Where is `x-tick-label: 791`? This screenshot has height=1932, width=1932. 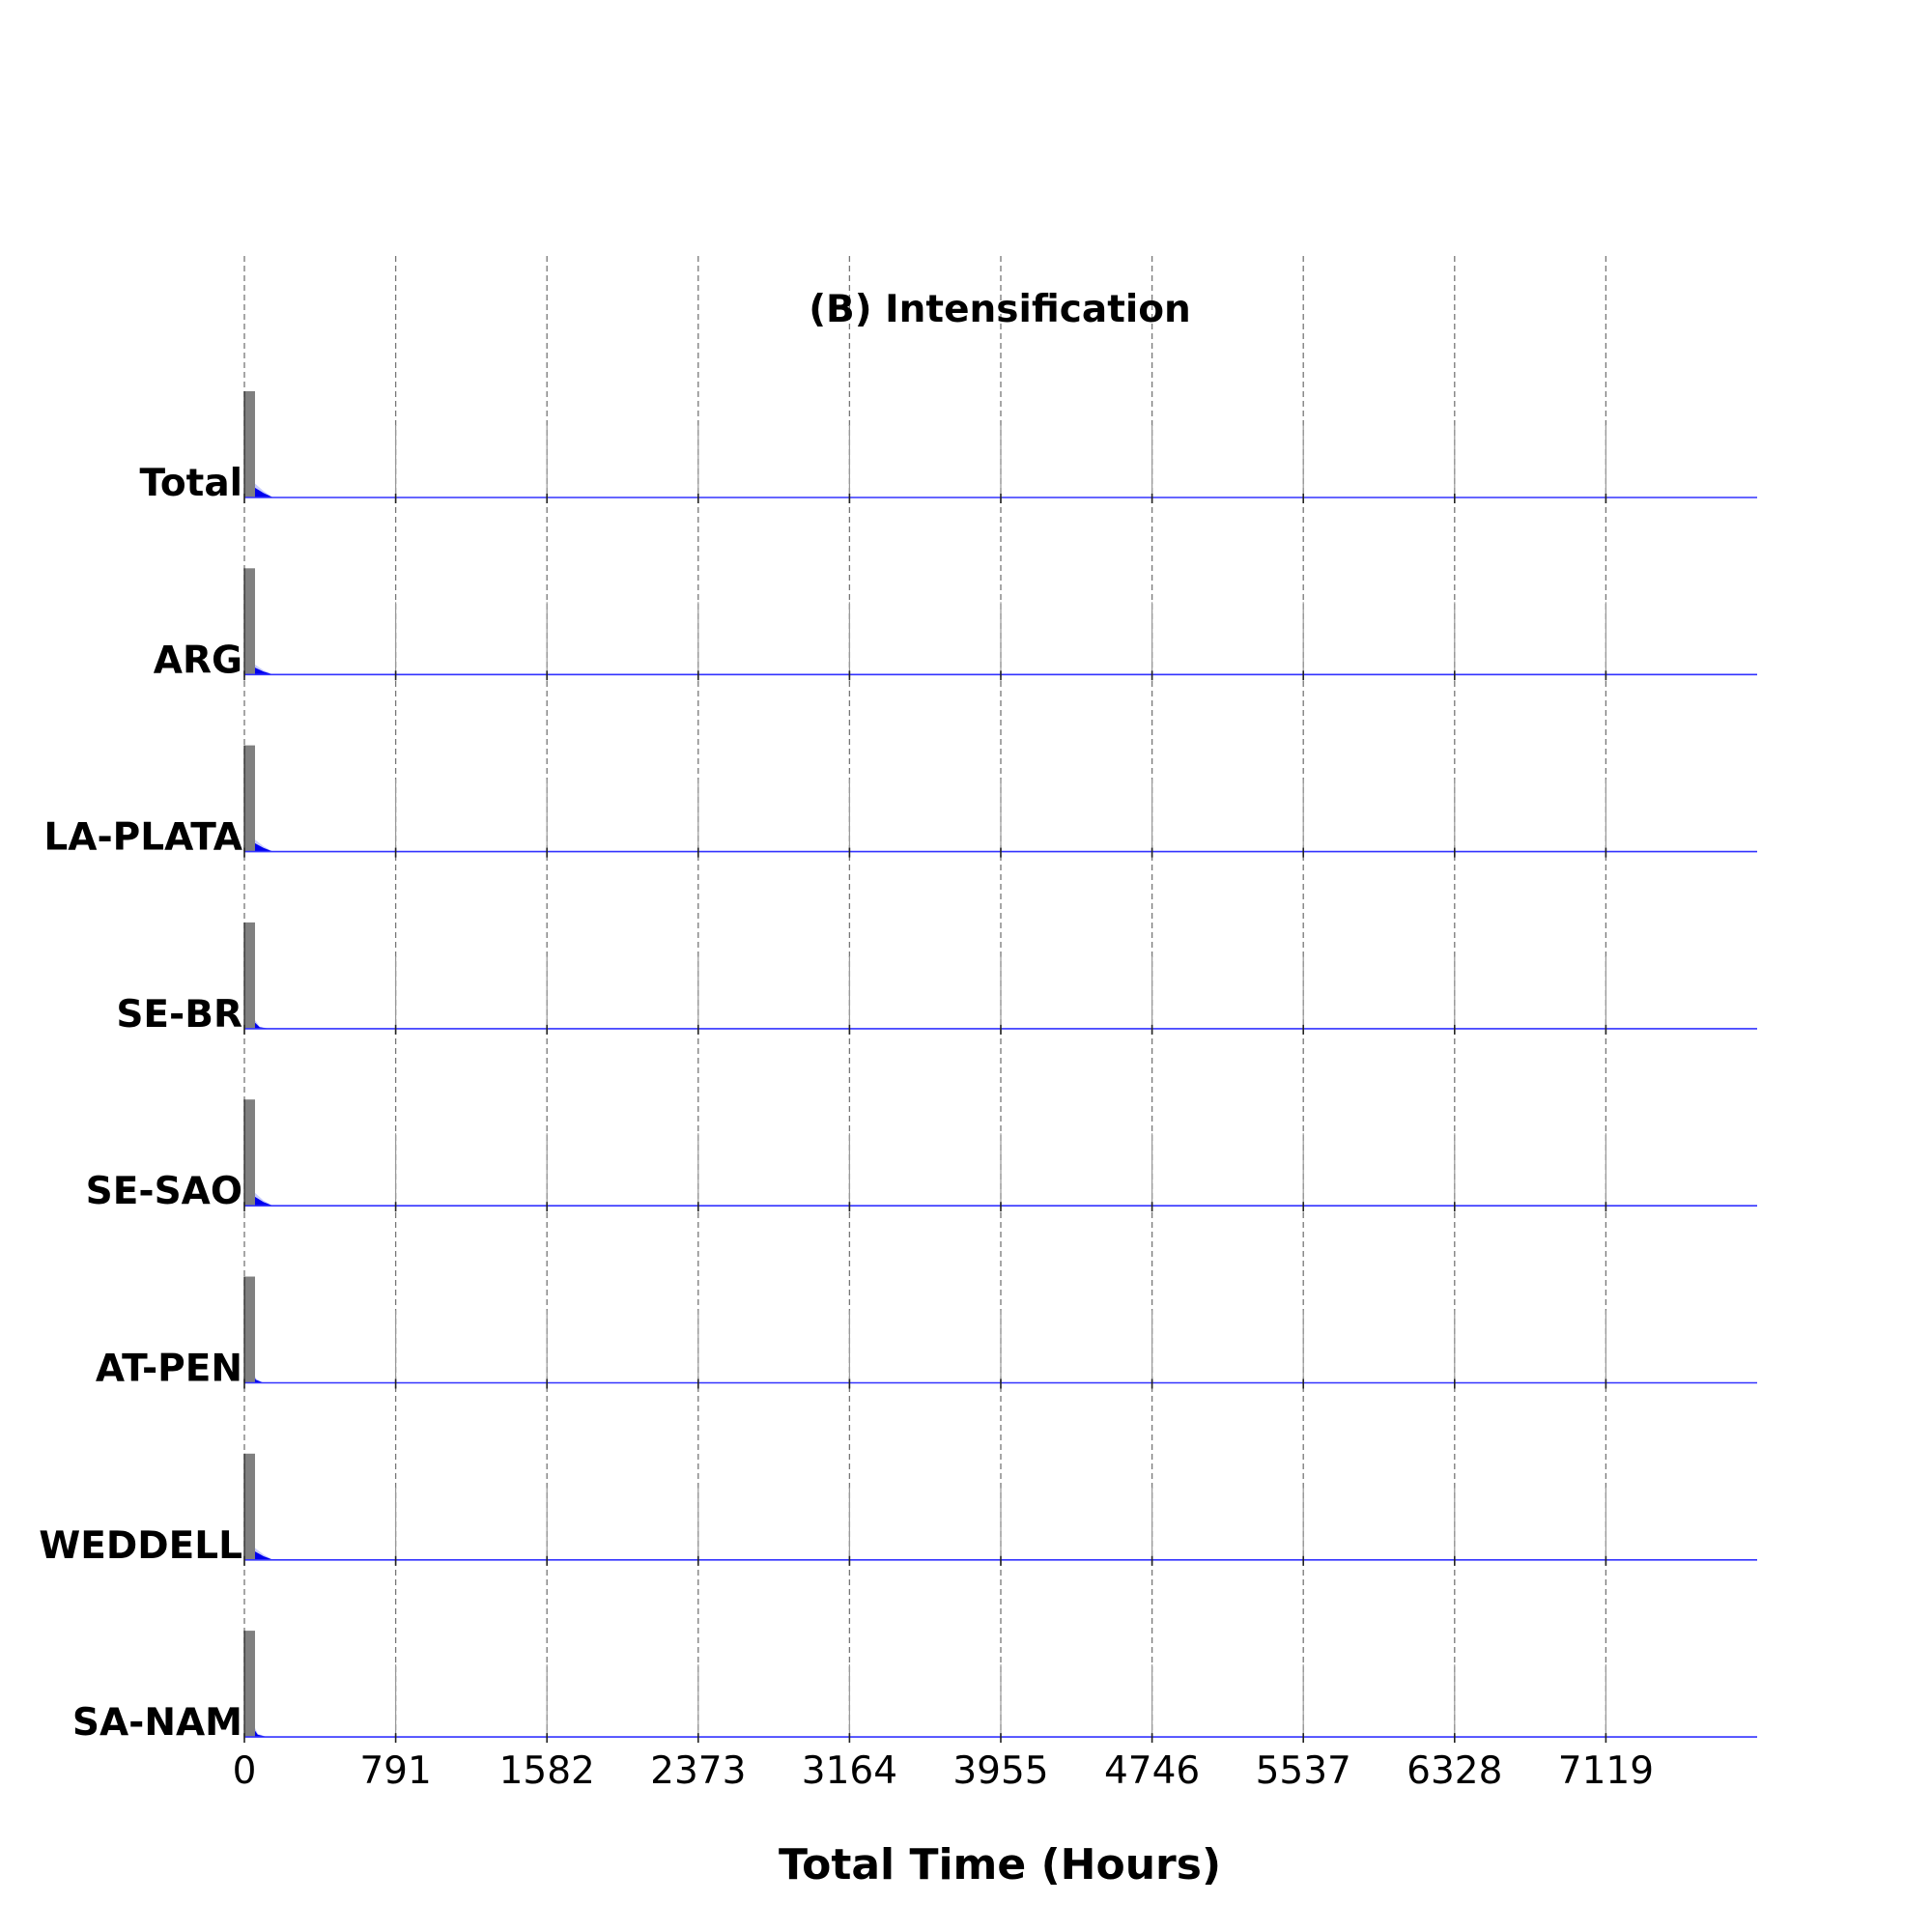 x-tick-label: 791 is located at coordinates (395, 1771).